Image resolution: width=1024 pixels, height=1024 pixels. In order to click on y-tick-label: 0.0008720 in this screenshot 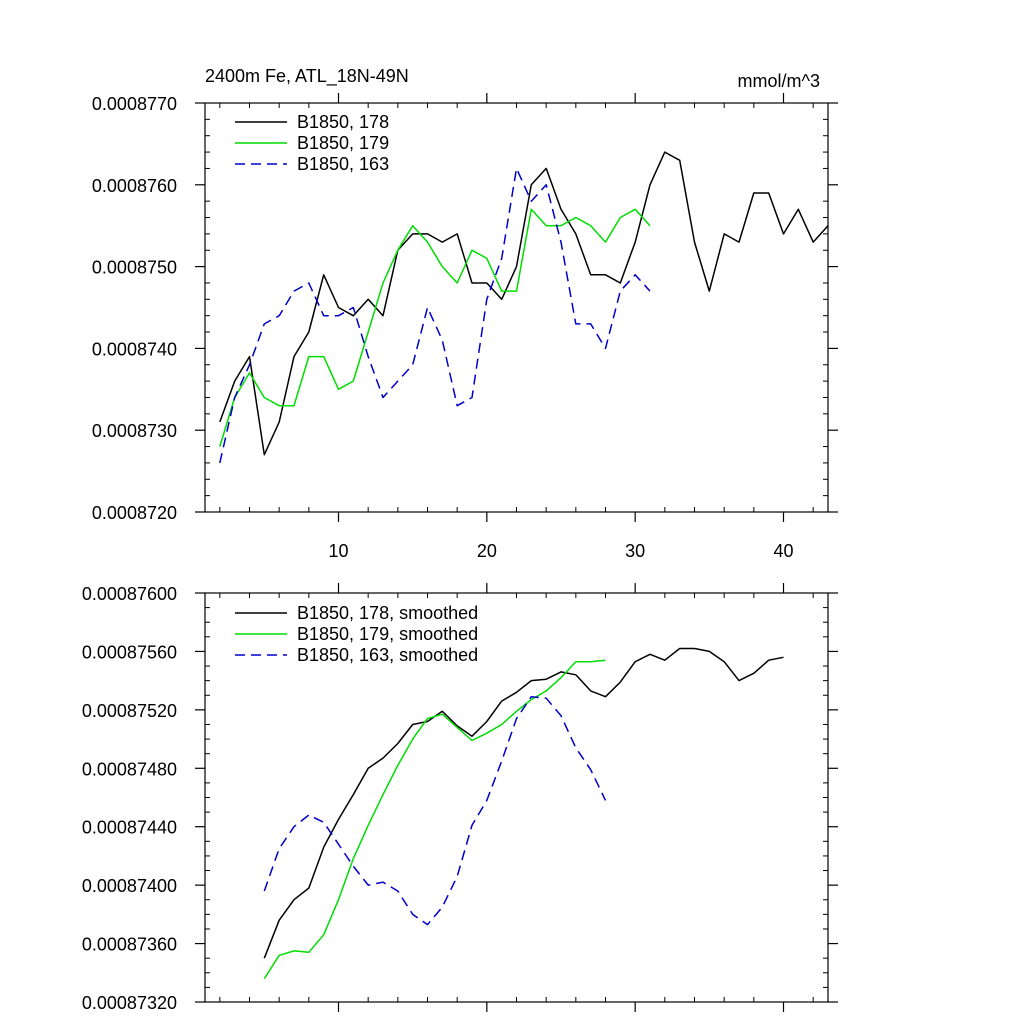, I will do `click(134, 513)`.